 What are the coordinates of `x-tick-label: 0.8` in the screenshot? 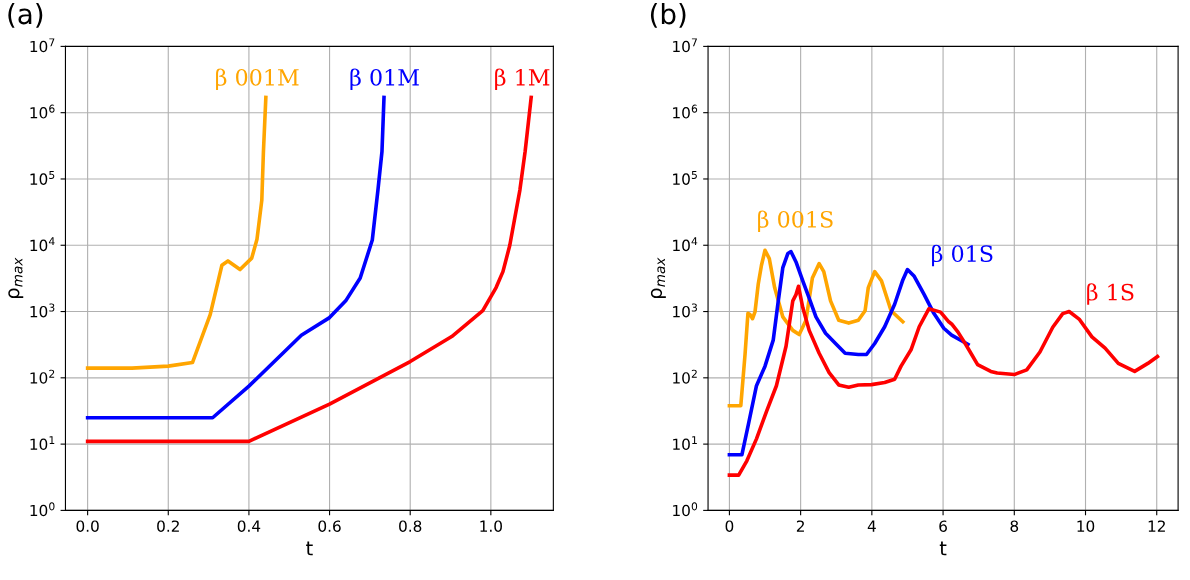 It's located at (410, 526).